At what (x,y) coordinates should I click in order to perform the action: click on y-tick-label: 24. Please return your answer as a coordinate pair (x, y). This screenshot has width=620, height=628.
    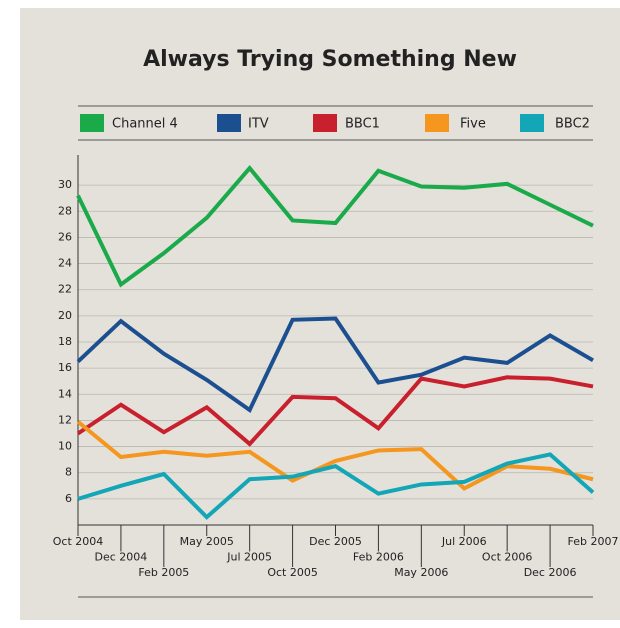
    Looking at the image, I should click on (65, 263).